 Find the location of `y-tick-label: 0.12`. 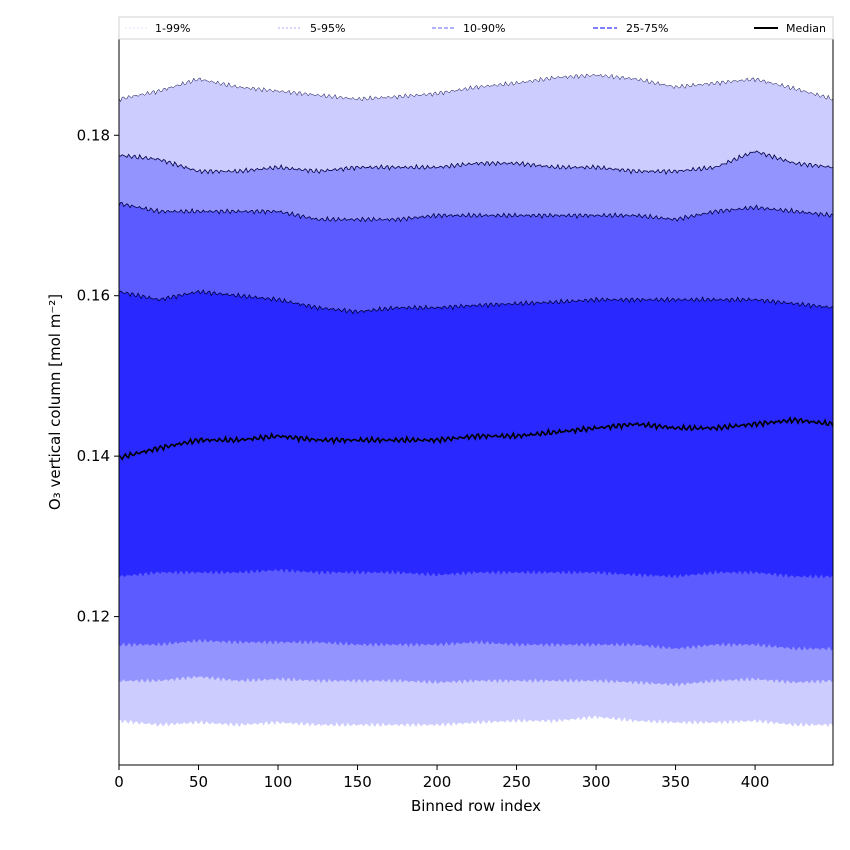

y-tick-label: 0.12 is located at coordinates (93, 617).